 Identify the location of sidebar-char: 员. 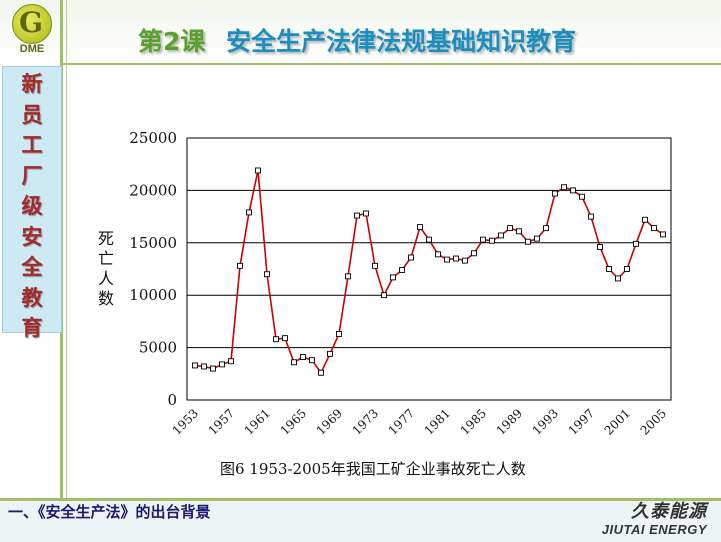
(32, 114).